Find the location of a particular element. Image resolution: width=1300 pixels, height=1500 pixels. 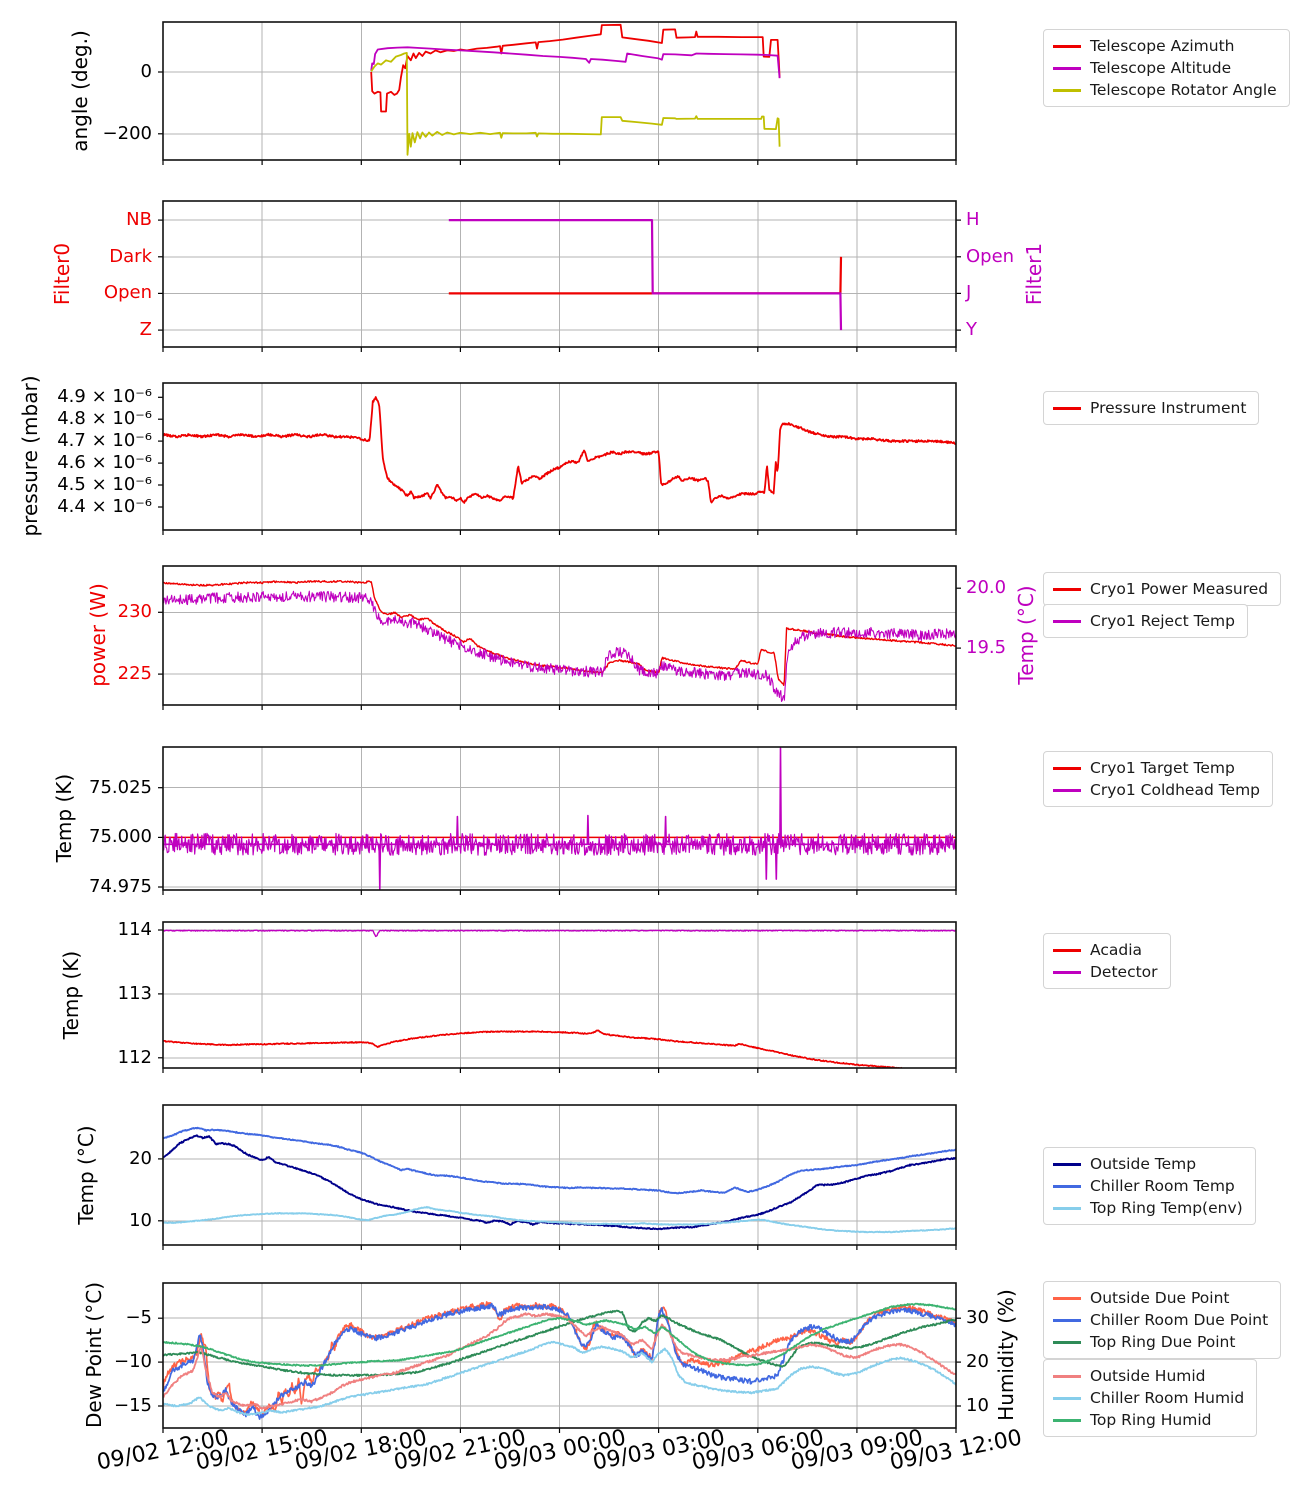

legend-line-acadia is located at coordinates (1067, 950).